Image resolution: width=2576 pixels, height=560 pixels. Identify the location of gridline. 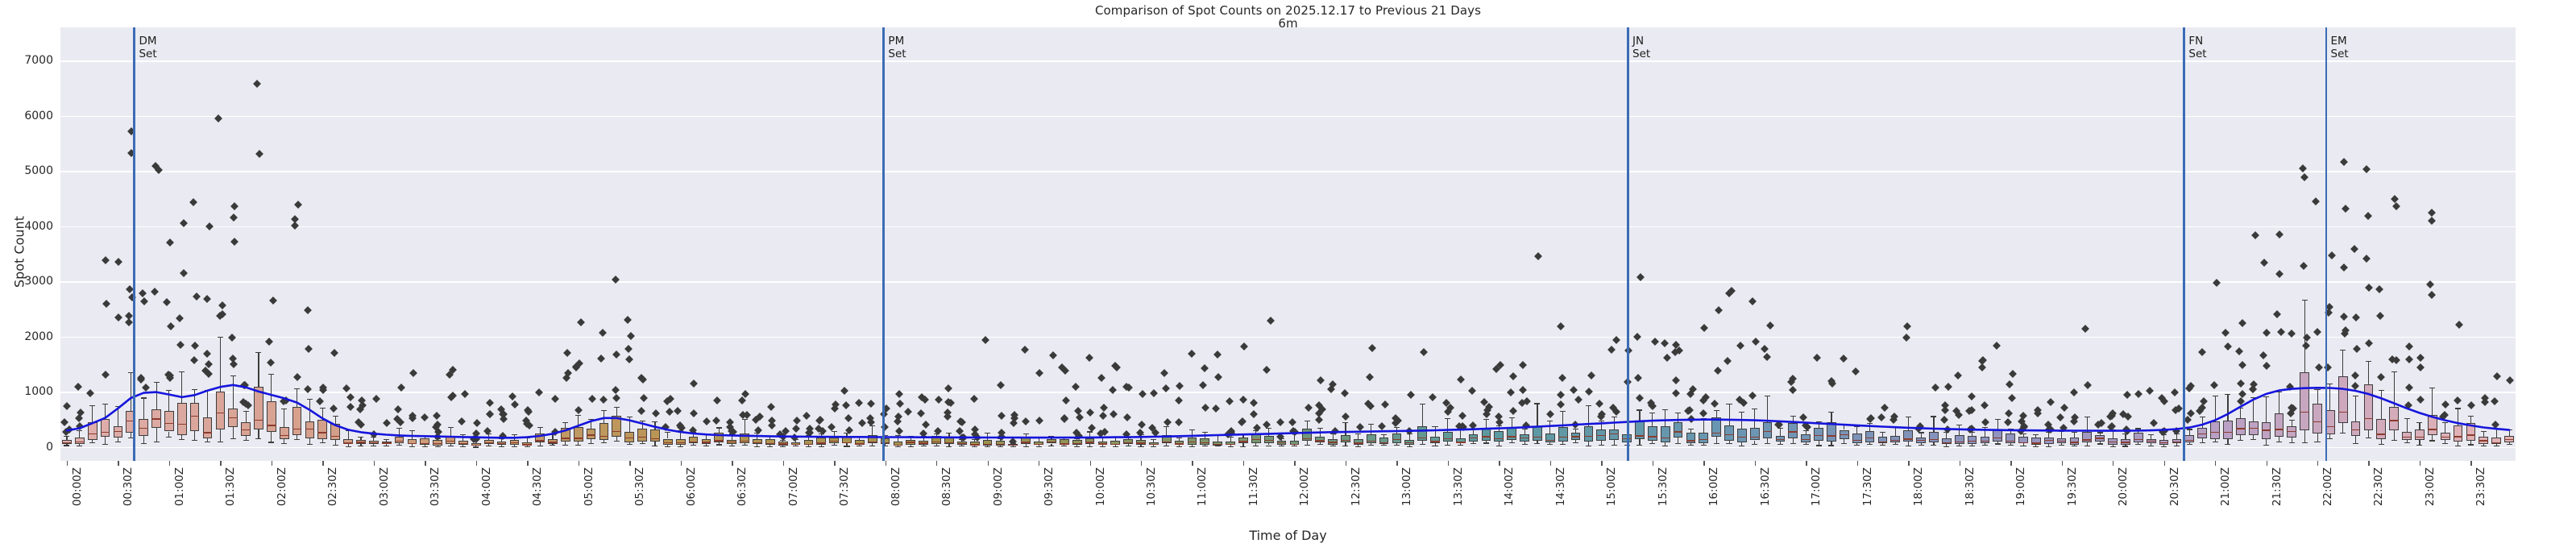
(1288, 61).